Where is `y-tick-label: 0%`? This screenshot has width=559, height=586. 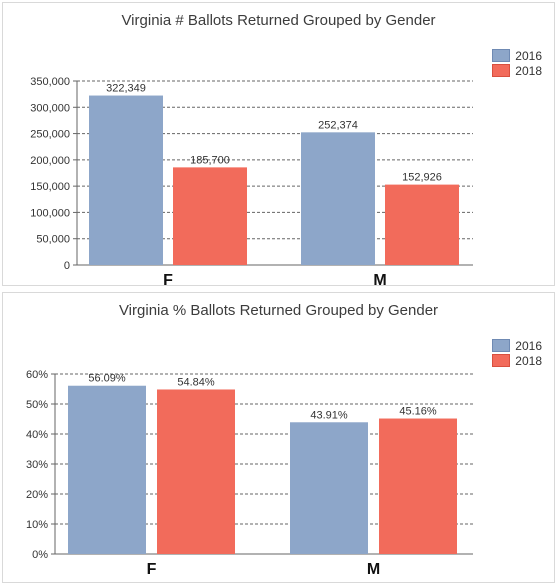
y-tick-label: 0% is located at coordinates (40, 555).